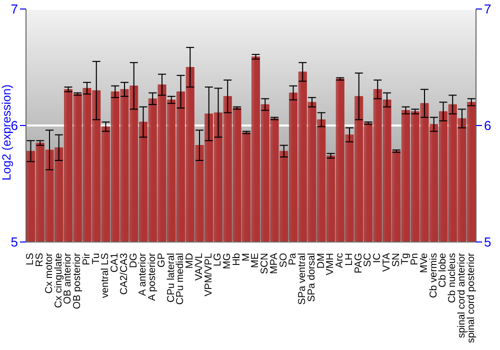 This screenshot has height=350, width=500. Describe the element at coordinates (330, 264) in the screenshot. I see `x-tick-label: VMH` at that location.